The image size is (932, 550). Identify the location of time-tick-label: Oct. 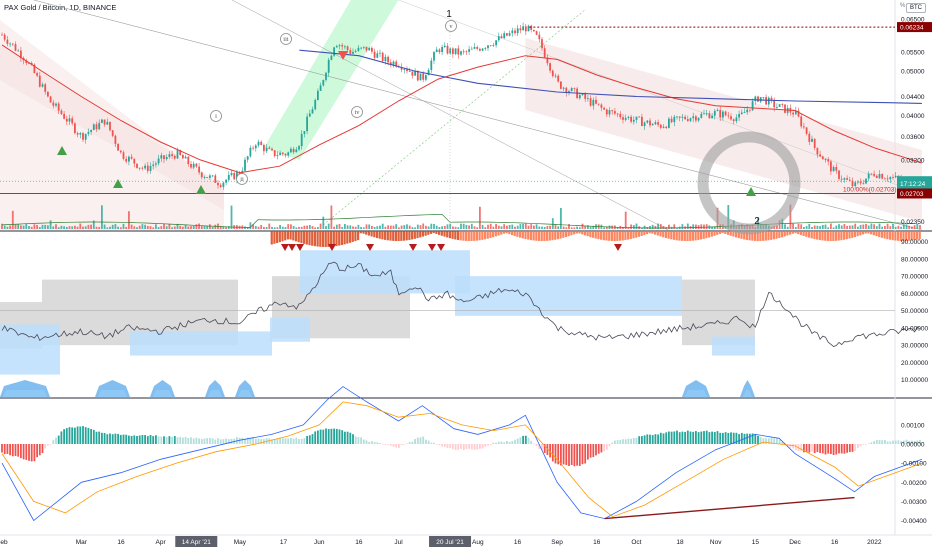
(636, 542).